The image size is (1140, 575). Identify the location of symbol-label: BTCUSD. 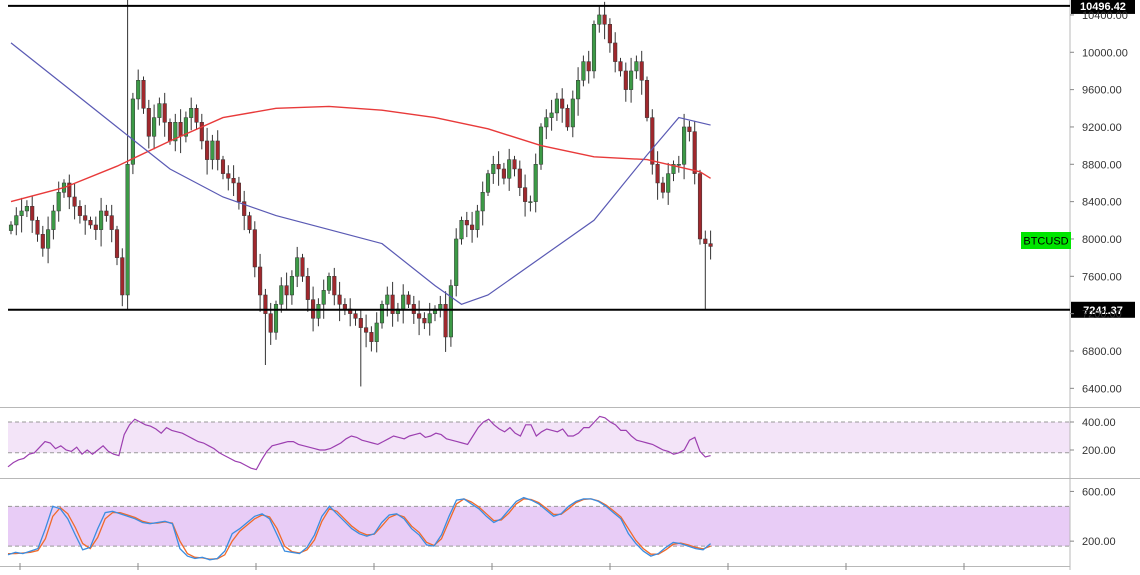
(1045, 242).